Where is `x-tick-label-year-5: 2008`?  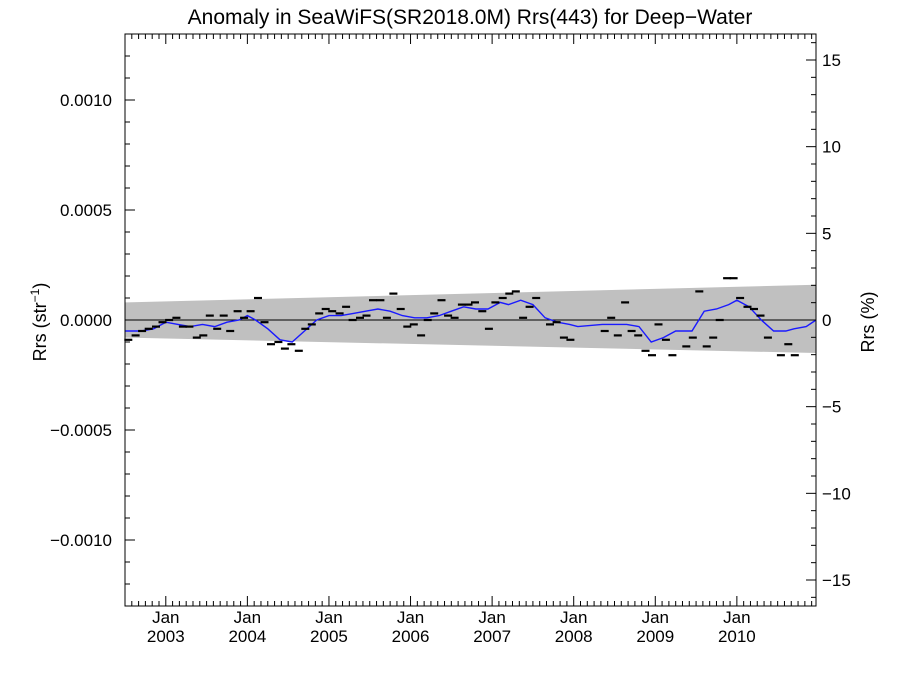
x-tick-label-year-5: 2008 is located at coordinates (574, 636).